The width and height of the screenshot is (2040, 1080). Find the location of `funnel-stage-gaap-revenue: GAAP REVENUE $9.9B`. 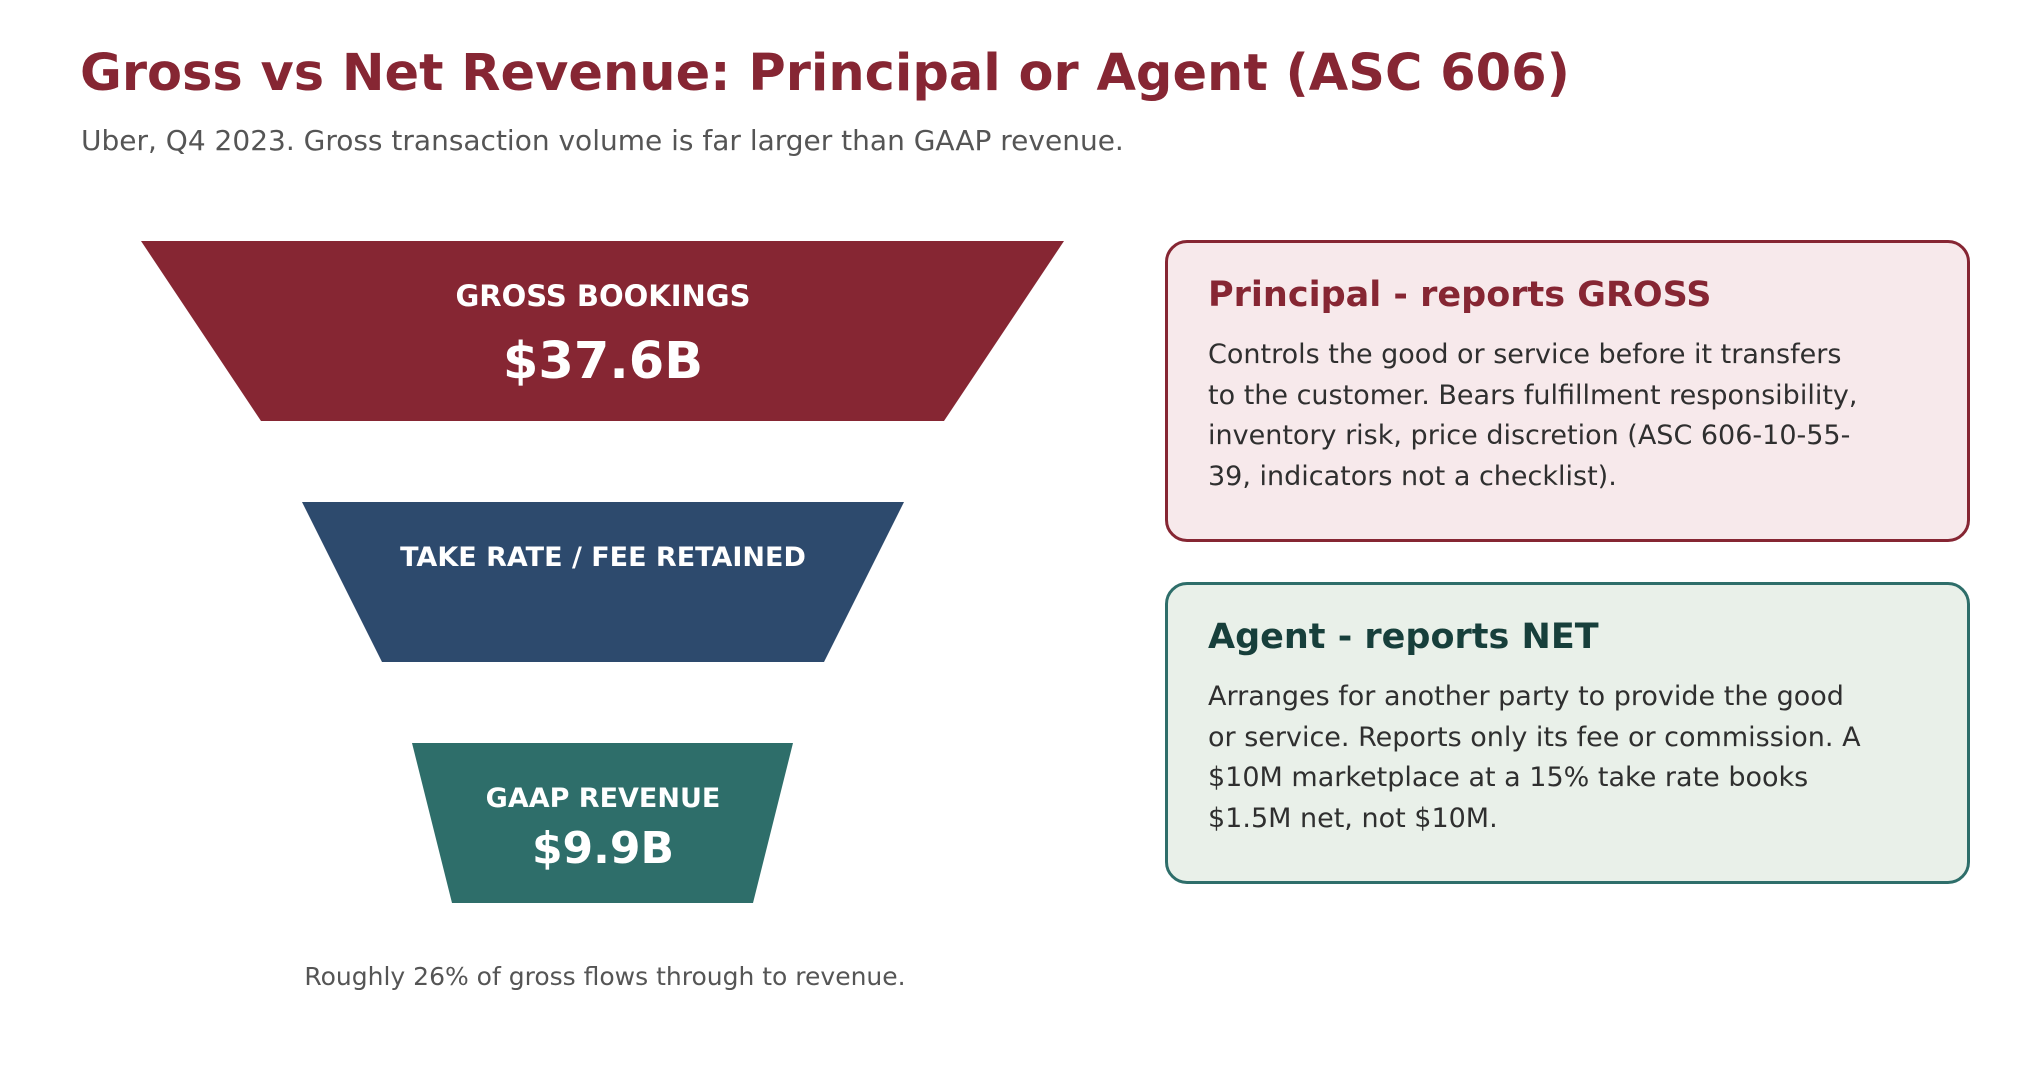

funnel-stage-gaap-revenue: GAAP REVENUE $9.9B is located at coordinates (602, 823).